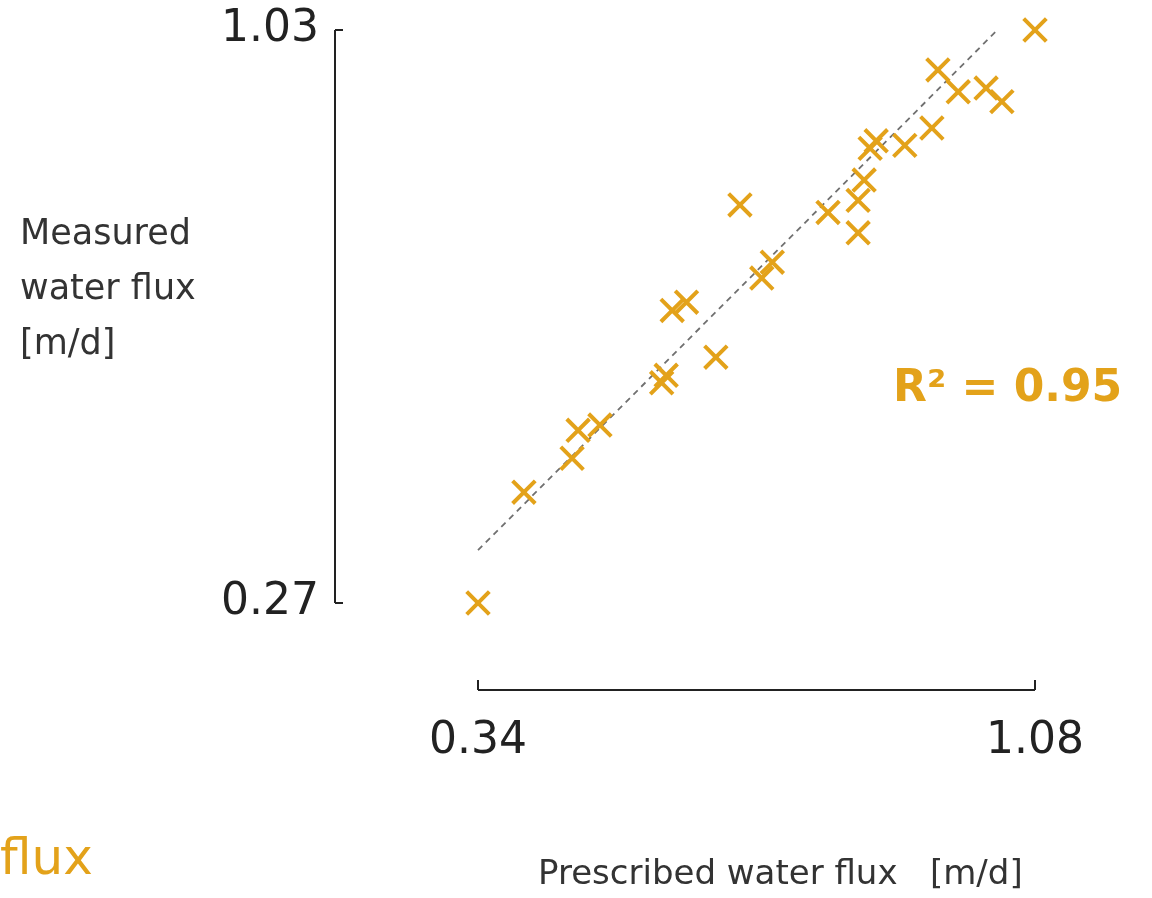 Image resolution: width=1152 pixels, height=898 pixels. I want to click on x-tick-label: 0.34, so click(478, 738).